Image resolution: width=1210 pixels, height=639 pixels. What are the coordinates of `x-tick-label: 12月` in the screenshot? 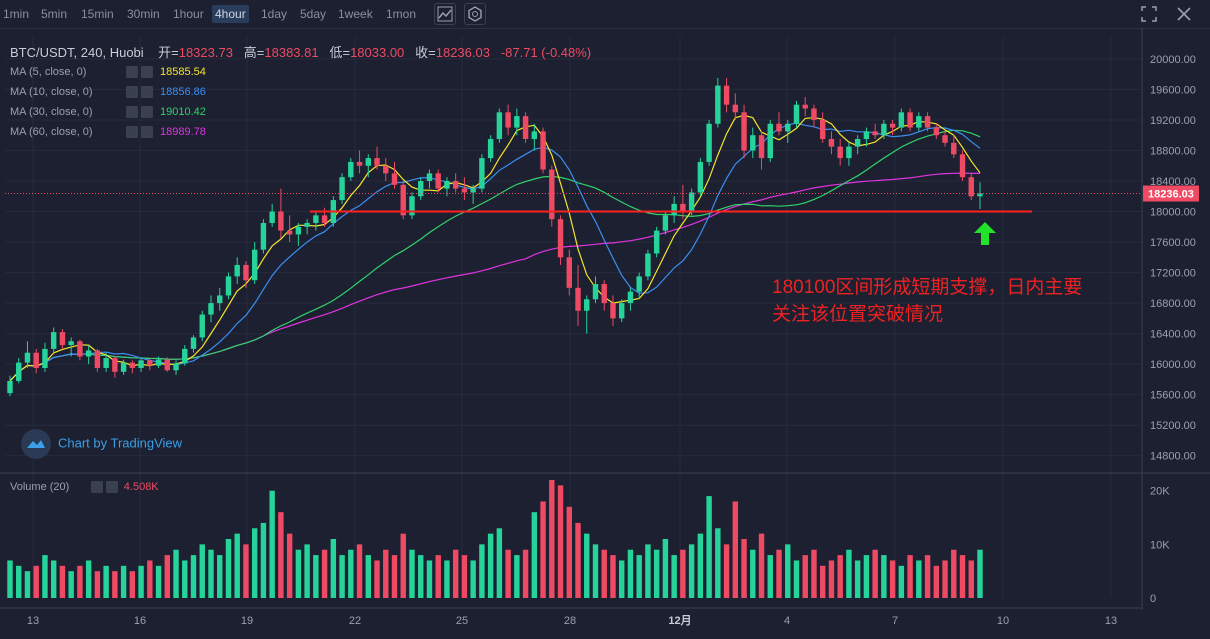 It's located at (679, 620).